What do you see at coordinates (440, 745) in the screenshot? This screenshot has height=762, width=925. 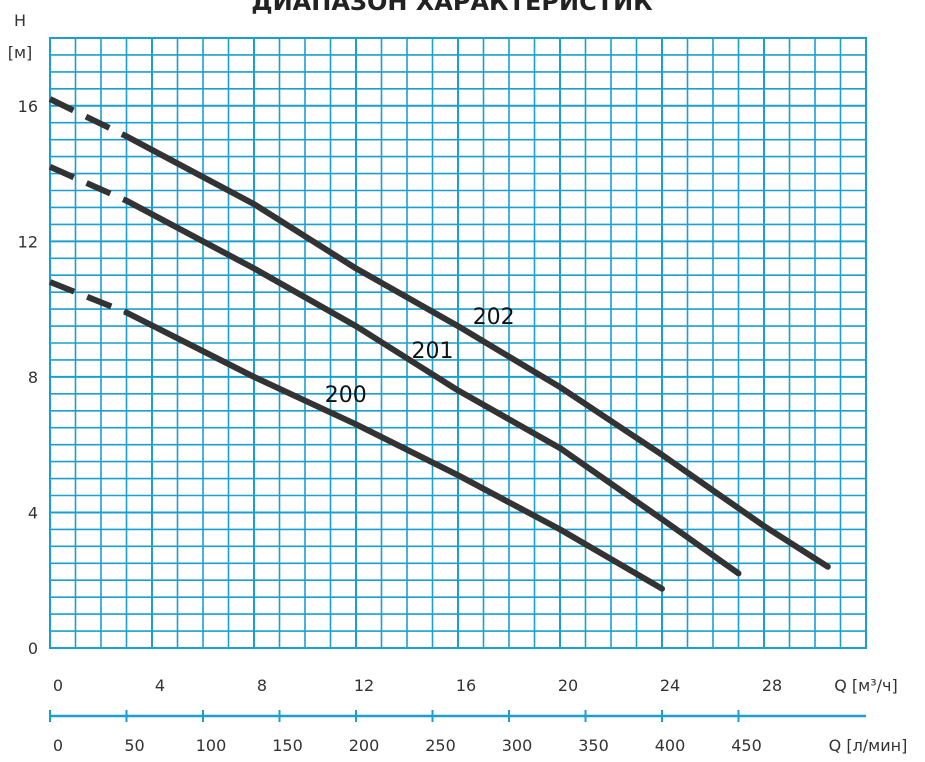 I see `secondary-x-tick-label: 250` at bounding box center [440, 745].